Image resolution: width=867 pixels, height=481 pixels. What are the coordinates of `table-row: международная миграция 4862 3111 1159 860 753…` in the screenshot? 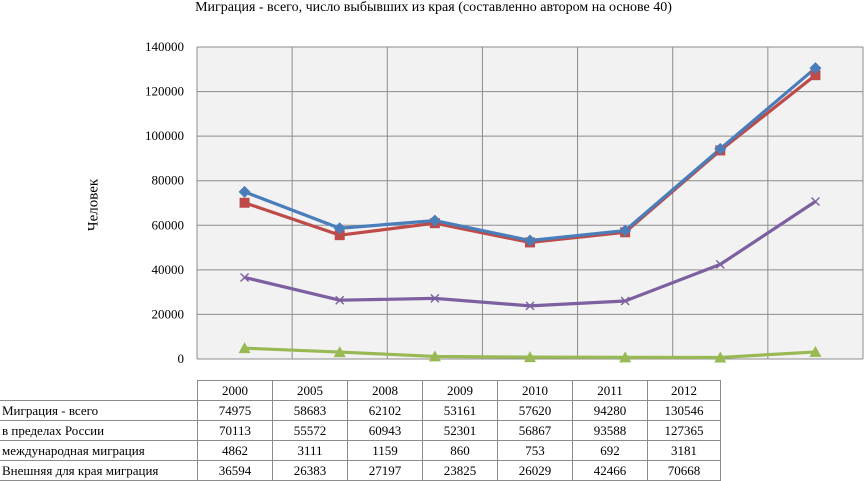 It's located at (360, 450).